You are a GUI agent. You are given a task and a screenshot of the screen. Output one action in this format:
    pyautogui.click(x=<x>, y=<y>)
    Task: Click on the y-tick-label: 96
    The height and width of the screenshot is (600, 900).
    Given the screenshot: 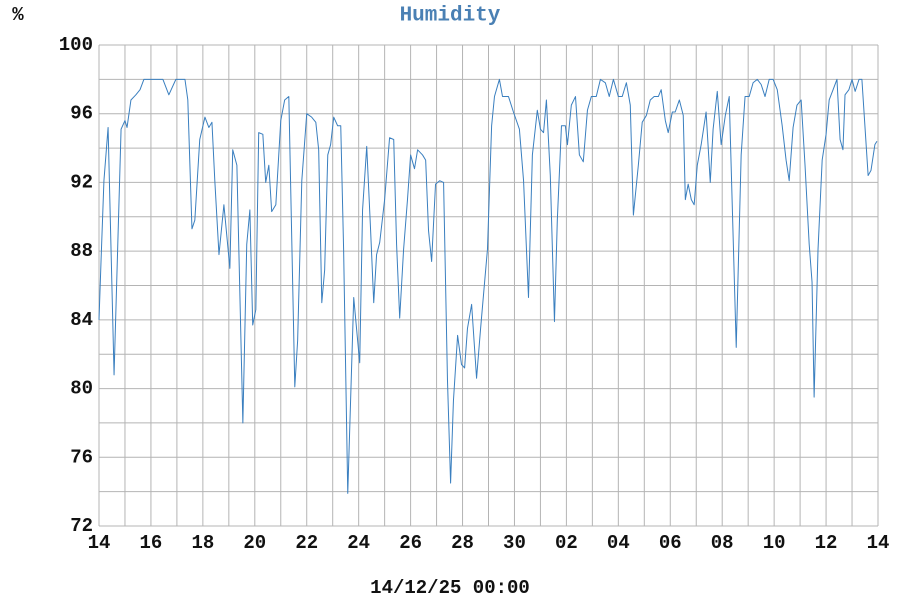 What is the action you would take?
    pyautogui.click(x=81, y=114)
    